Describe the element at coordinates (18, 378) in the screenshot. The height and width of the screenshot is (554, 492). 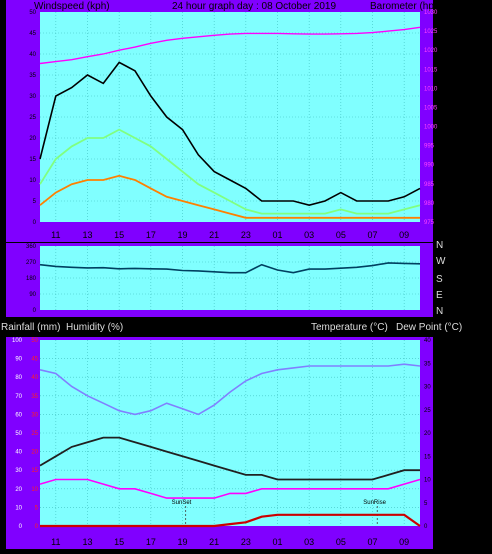
I see `y-tick-label: 80` at that location.